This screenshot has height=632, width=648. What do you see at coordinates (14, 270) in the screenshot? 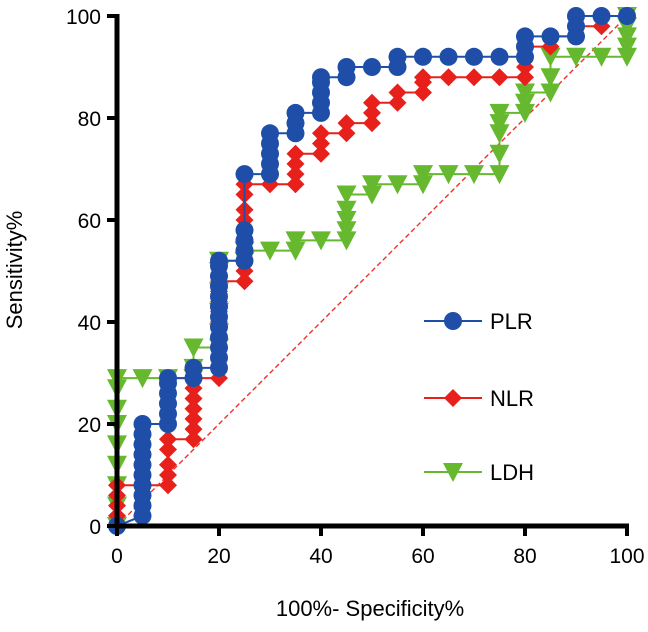
I see `y-axis-title: Sensitivity%` at bounding box center [14, 270].